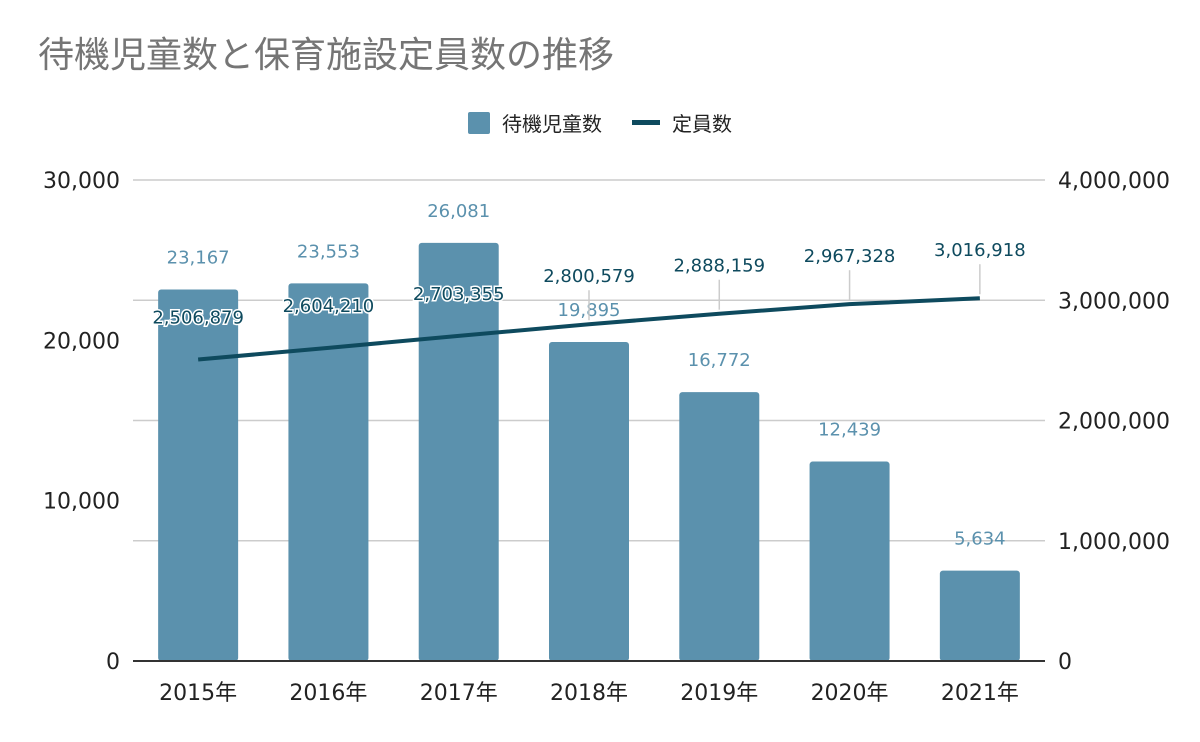  Describe the element at coordinates (552, 124) in the screenshot. I see `legend-label-bars: 待機児童数` at that location.